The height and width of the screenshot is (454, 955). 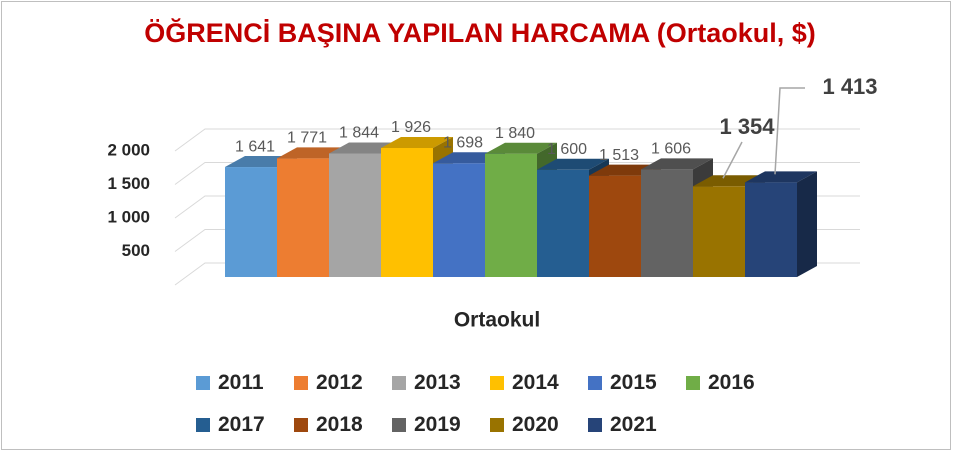 I want to click on data-label: 1 840, so click(x=515, y=133).